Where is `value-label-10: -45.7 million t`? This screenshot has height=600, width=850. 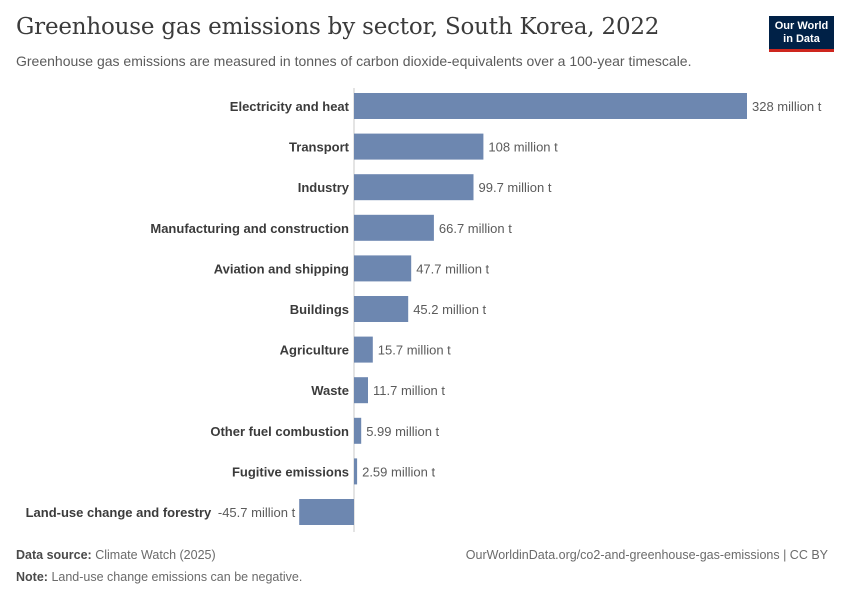 value-label-10: -45.7 million t is located at coordinates (257, 512).